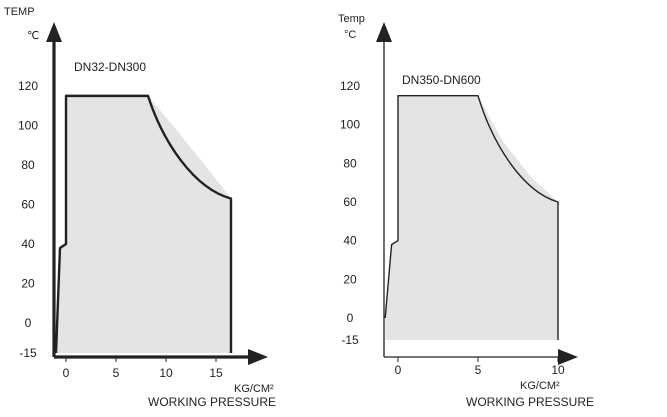 The height and width of the screenshot is (417, 667). Describe the element at coordinates (33, 36) in the screenshot. I see `y-axis-unit: ℃` at that location.